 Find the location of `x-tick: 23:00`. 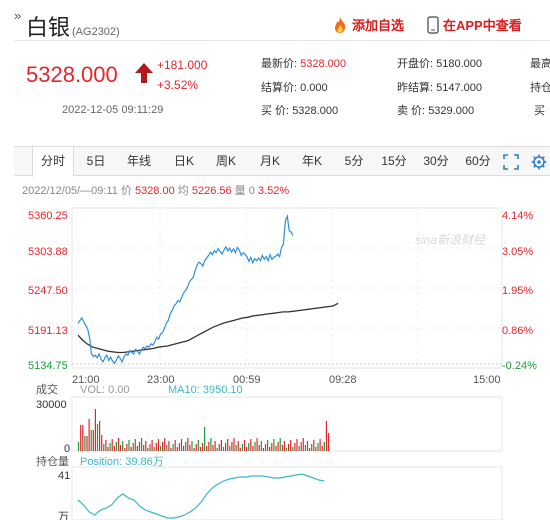

x-tick: 23:00 is located at coordinates (161, 380).